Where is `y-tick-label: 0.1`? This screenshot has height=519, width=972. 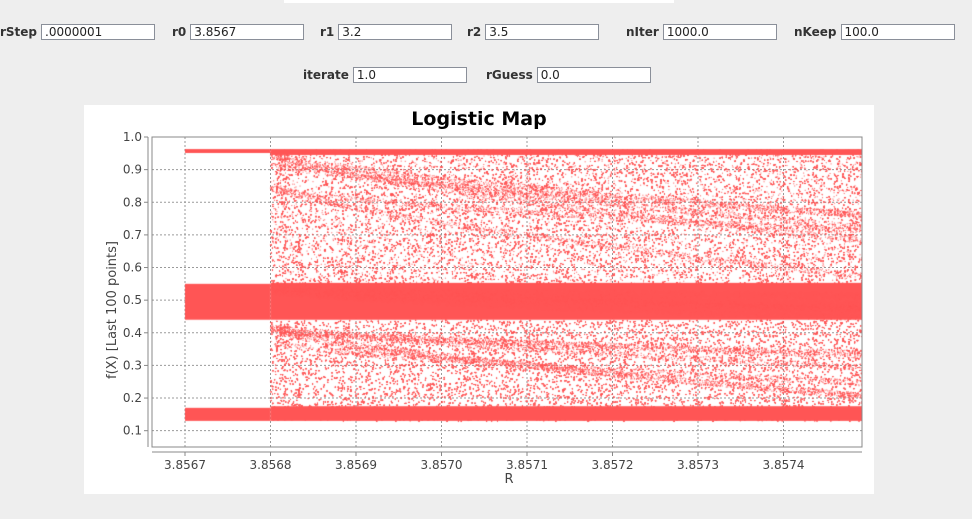 y-tick-label: 0.1 is located at coordinates (132, 431).